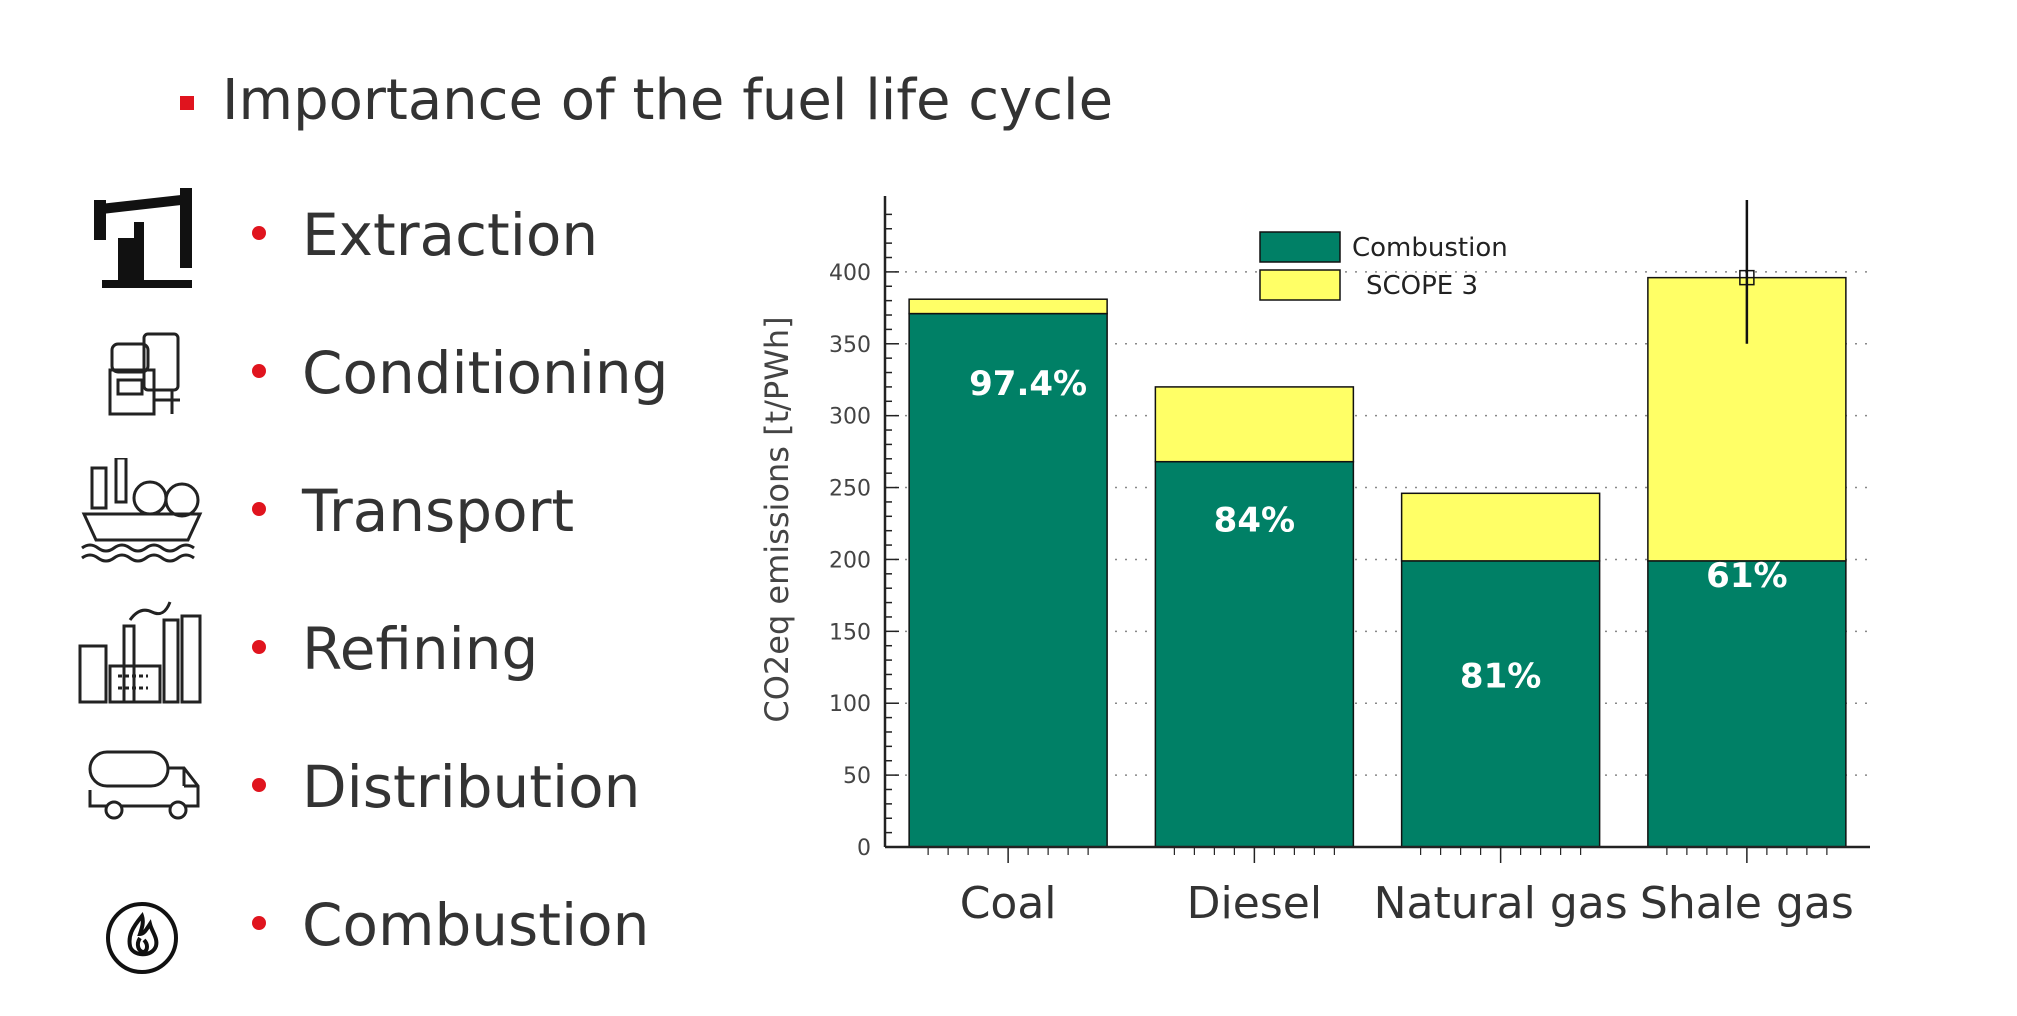 Image resolution: width=2017 pixels, height=1016 pixels. I want to click on legend-entry: SCOPE 3, so click(1422, 286).